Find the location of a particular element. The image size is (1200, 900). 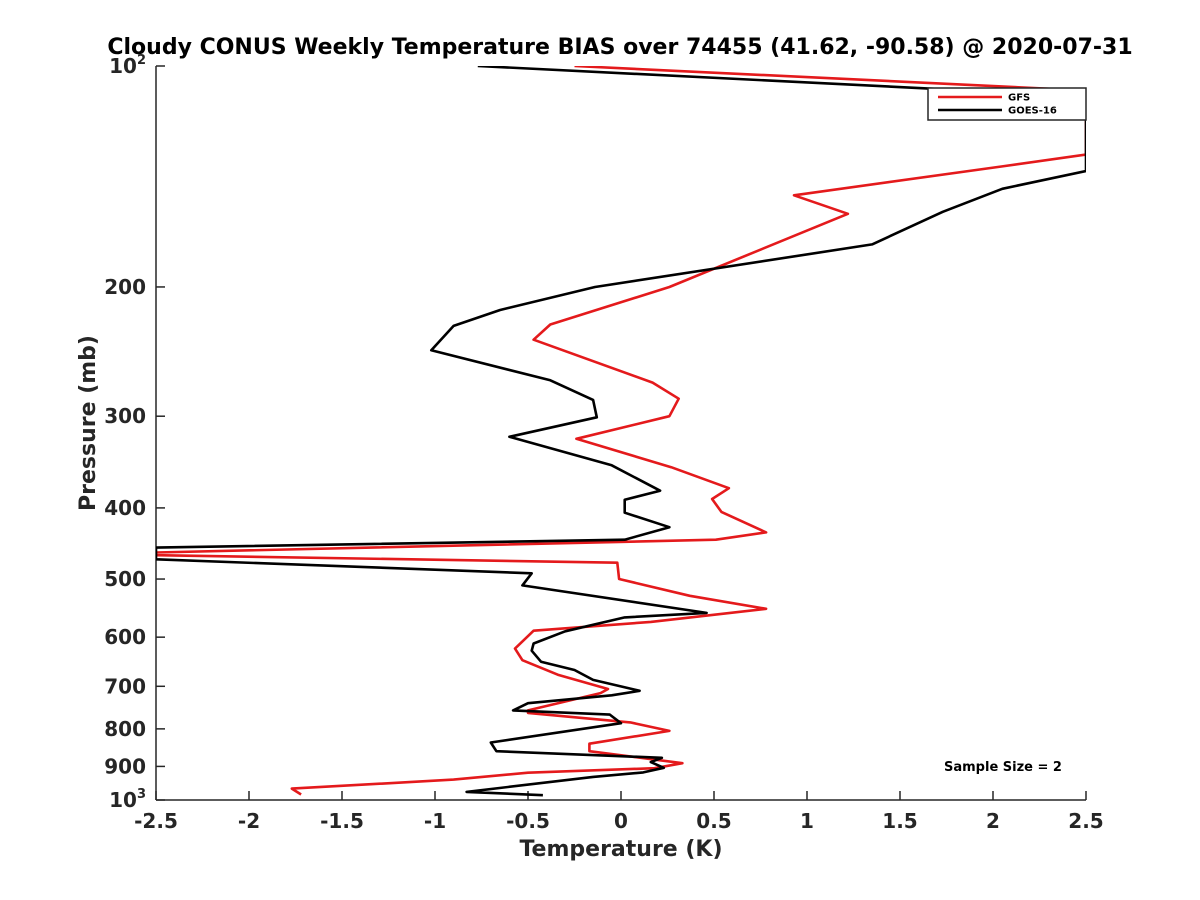

y-axis-label: Pressure (mb) is located at coordinates (88, 423).